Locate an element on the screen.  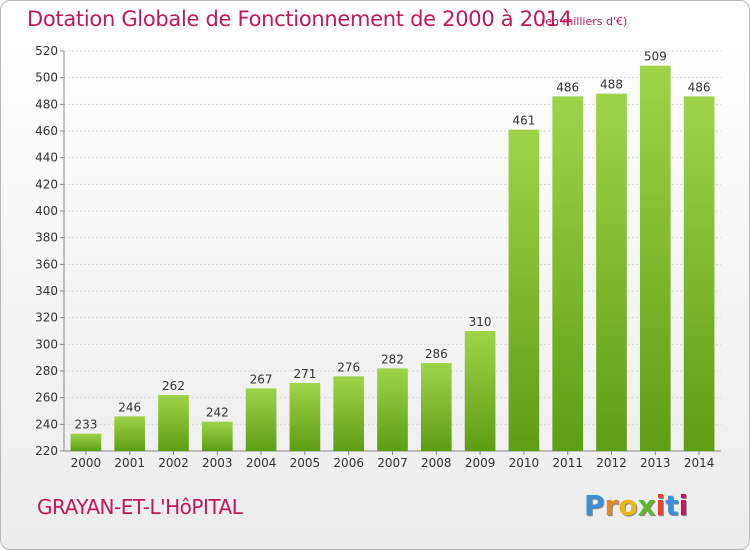
x-tick-label: 2004 is located at coordinates (261, 463).